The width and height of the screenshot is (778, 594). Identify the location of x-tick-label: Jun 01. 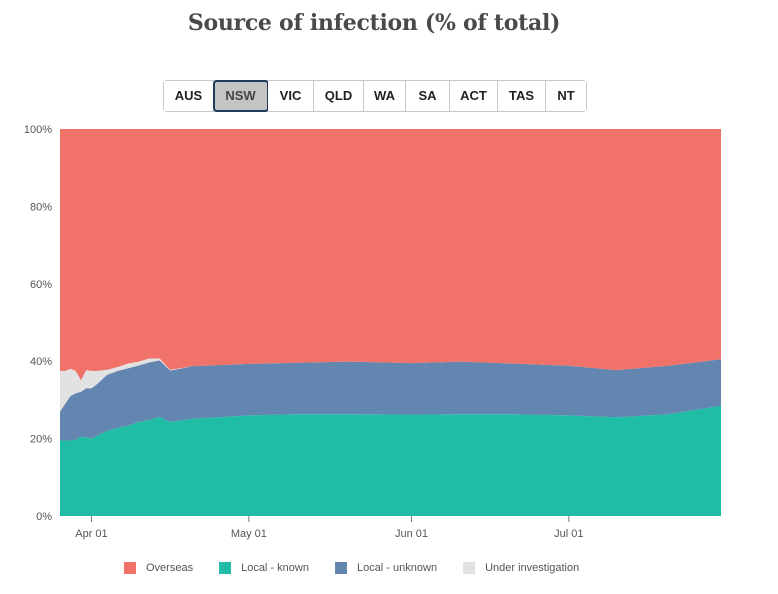
(411, 534).